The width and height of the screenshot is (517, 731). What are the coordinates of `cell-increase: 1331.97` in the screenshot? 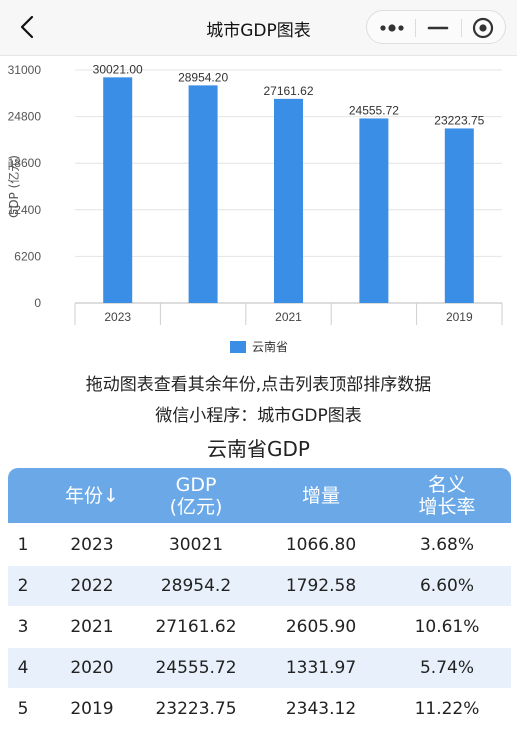 It's located at (321, 668).